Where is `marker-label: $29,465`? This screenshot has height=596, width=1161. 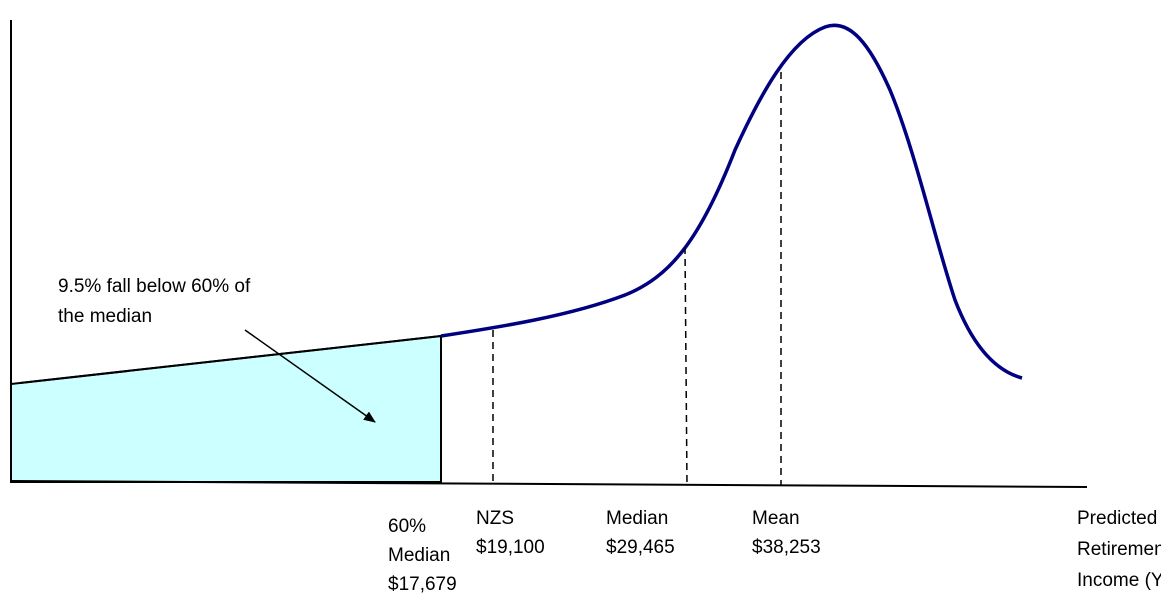
marker-label: $29,465 is located at coordinates (640, 547).